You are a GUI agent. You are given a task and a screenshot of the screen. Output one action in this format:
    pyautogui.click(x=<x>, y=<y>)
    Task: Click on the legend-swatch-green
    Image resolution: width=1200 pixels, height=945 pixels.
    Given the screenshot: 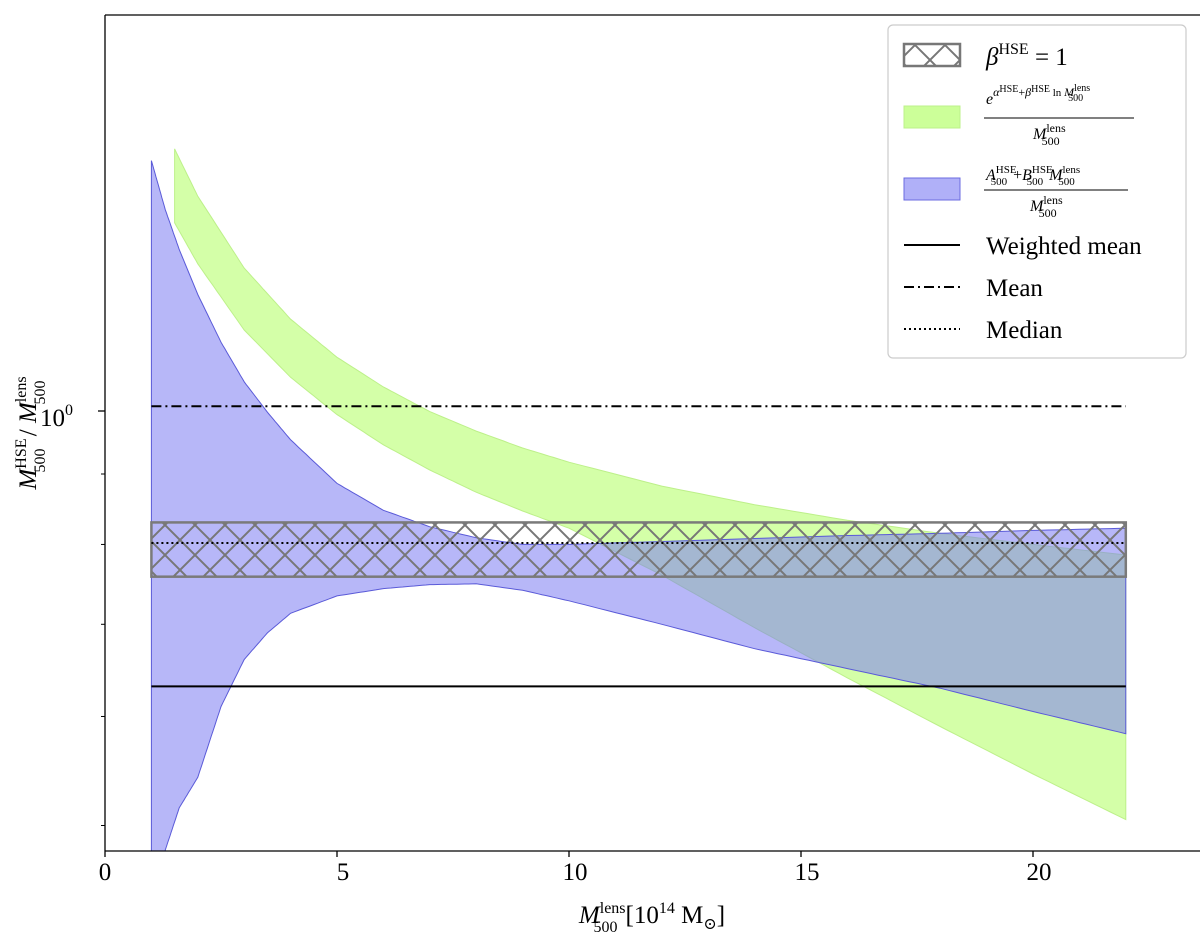 What is the action you would take?
    pyautogui.click(x=932, y=117)
    